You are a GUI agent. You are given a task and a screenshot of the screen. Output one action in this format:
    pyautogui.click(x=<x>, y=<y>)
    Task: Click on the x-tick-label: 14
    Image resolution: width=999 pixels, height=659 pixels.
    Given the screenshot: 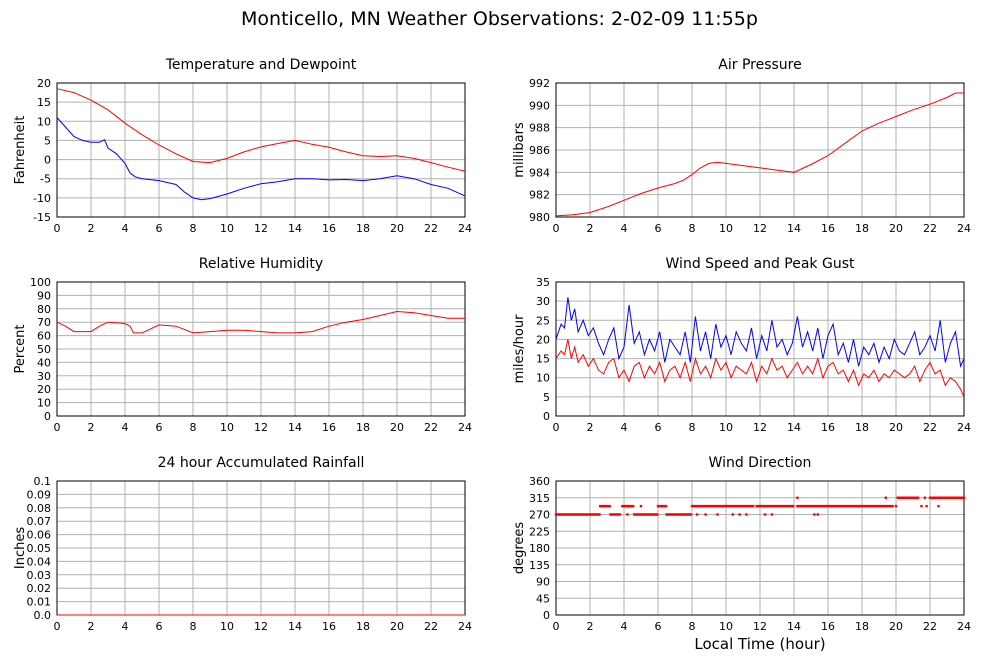 What is the action you would take?
    pyautogui.click(x=295, y=427)
    